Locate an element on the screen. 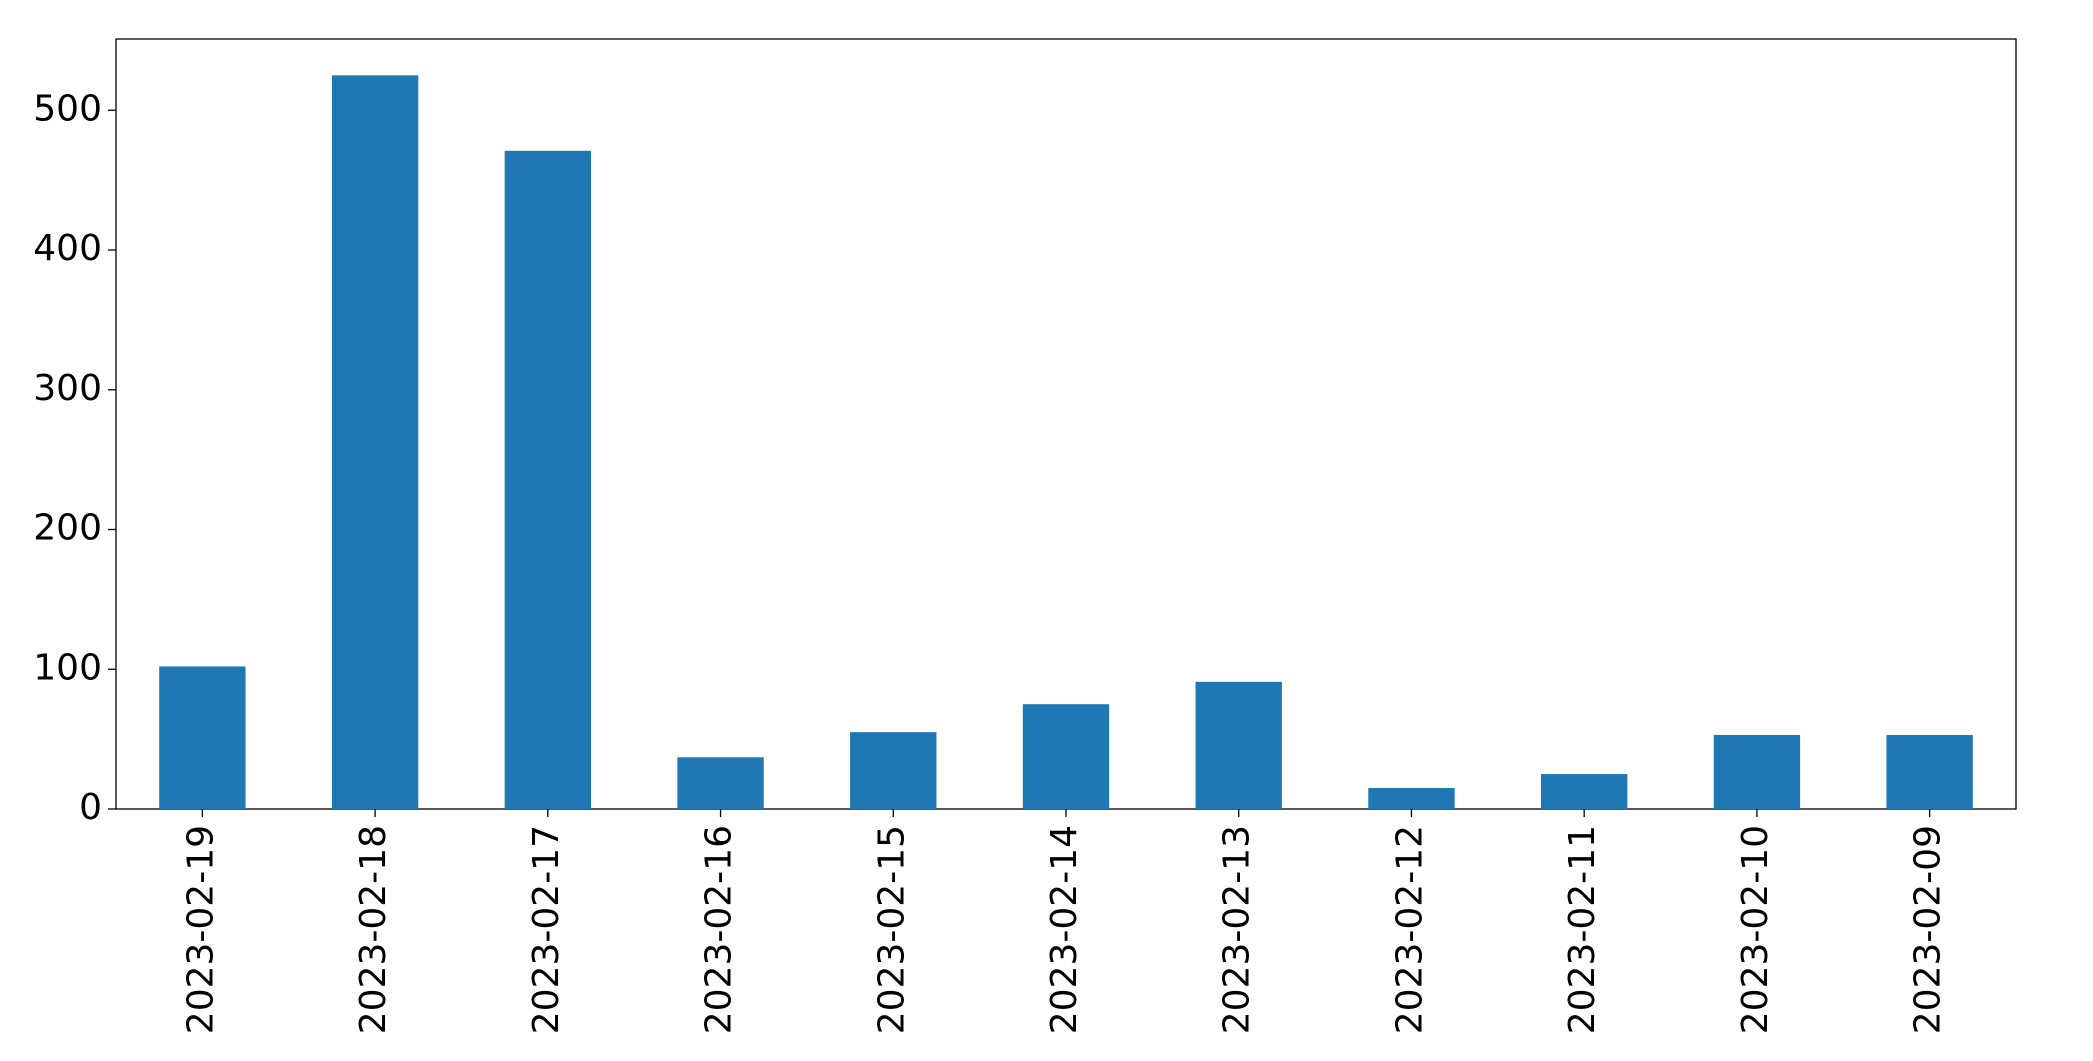 Image resolution: width=2093 pixels, height=1061 pixels. x-tick-label: 2023-02-16 is located at coordinates (719, 929).